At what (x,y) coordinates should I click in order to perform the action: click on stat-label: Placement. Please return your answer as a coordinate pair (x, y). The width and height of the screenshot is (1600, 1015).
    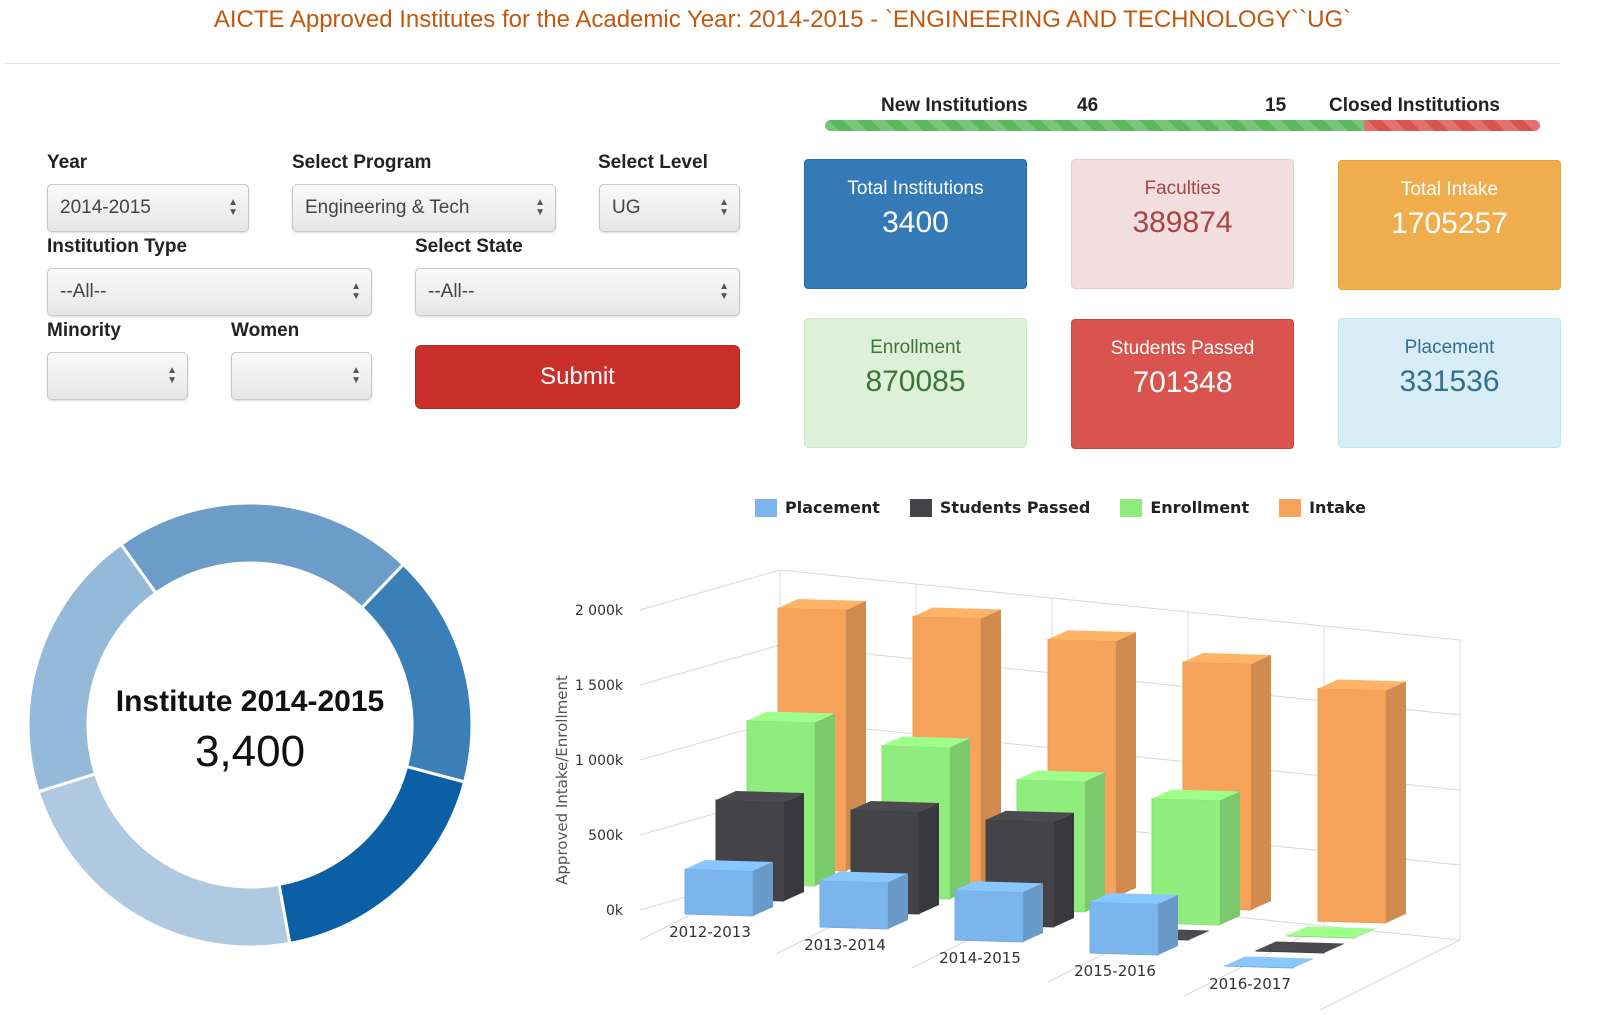
    Looking at the image, I should click on (1449, 347).